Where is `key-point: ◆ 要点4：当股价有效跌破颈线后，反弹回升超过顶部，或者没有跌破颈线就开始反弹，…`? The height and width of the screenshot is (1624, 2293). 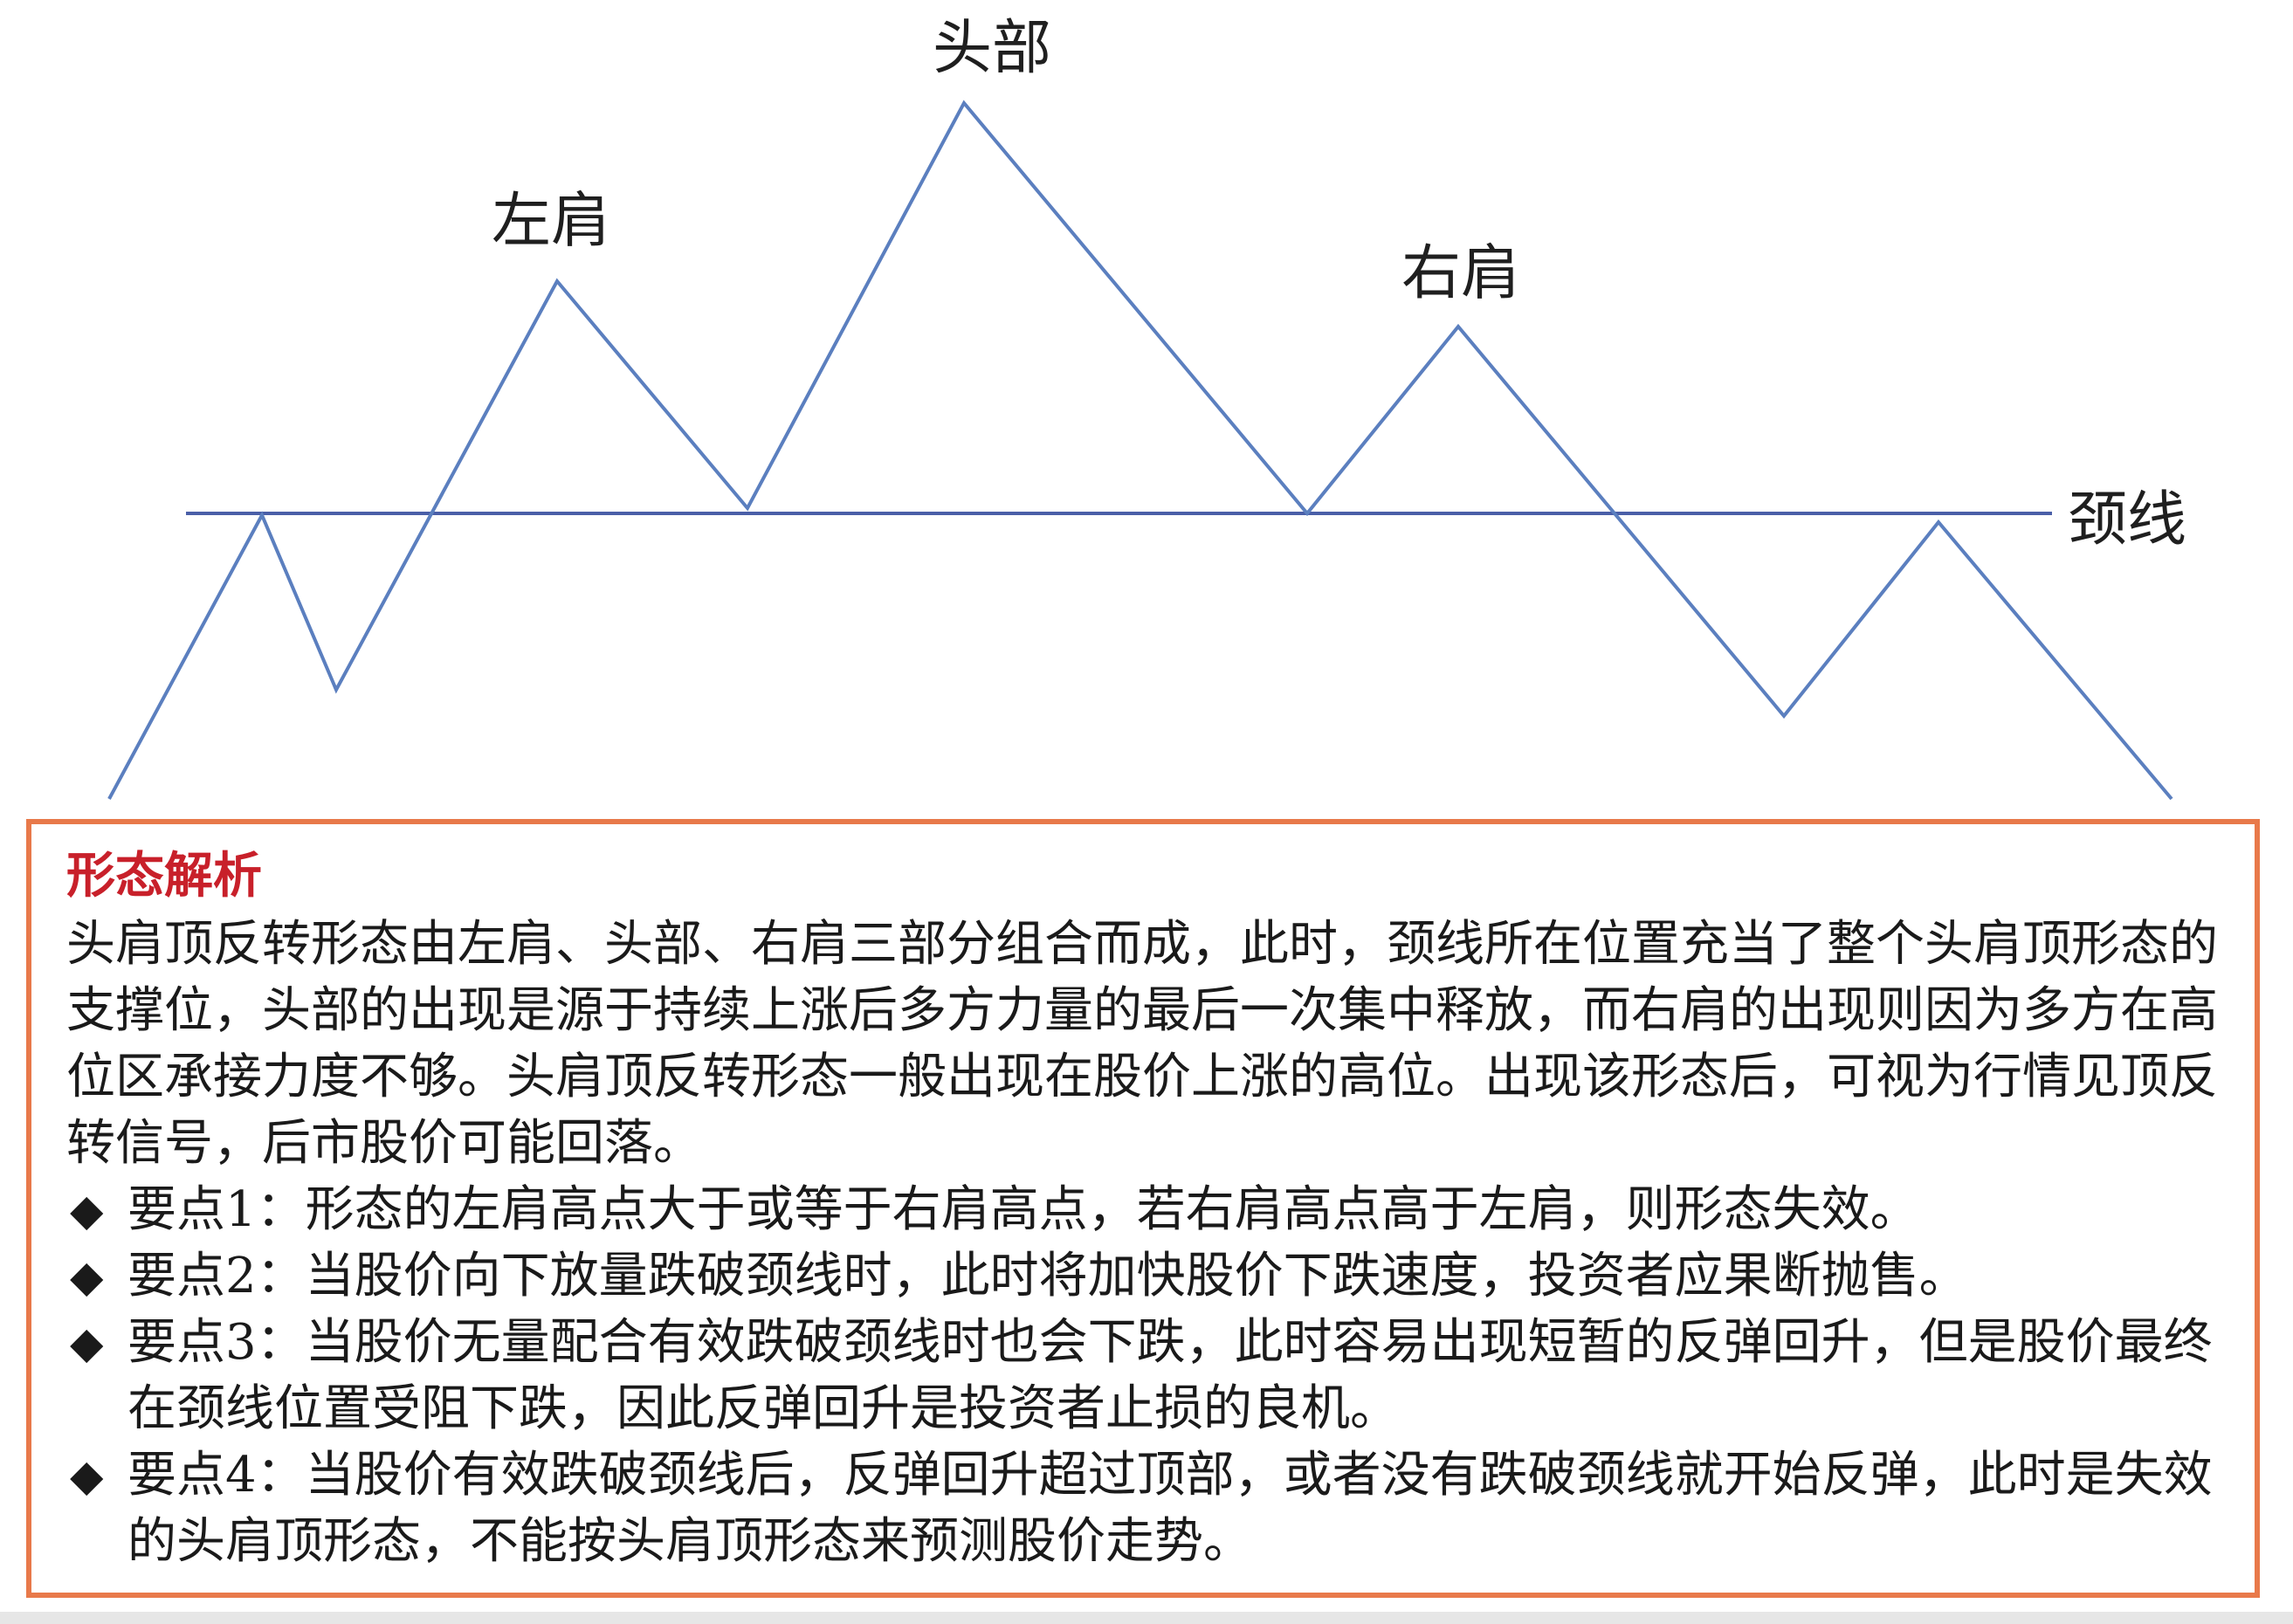
key-point: ◆ 要点4：当股价有效跌破颈线后，反弹回升超过顶部，或者没有跌破颈线就开始反弹，… is located at coordinates (1143, 1508).